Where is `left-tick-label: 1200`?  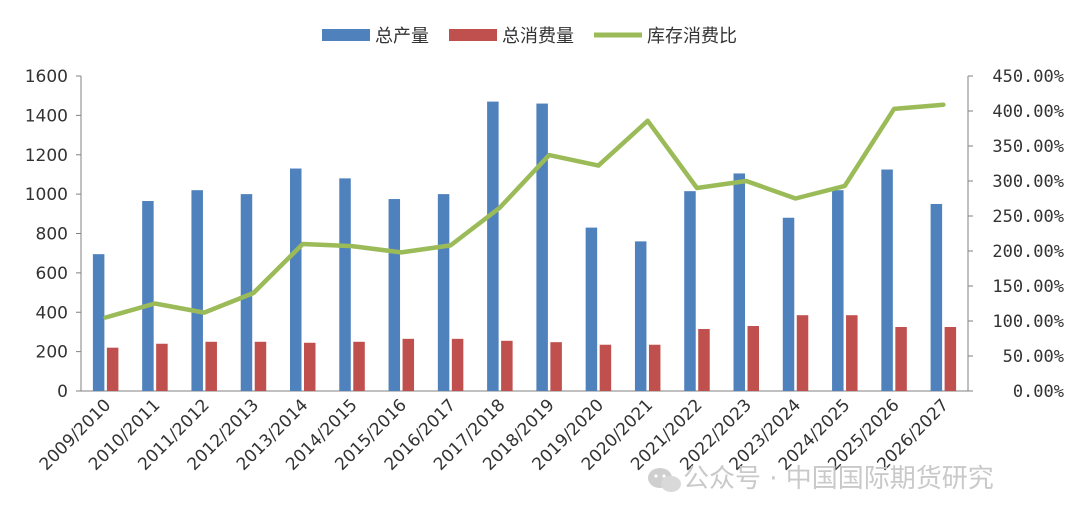 left-tick-label: 1200 is located at coordinates (46, 156).